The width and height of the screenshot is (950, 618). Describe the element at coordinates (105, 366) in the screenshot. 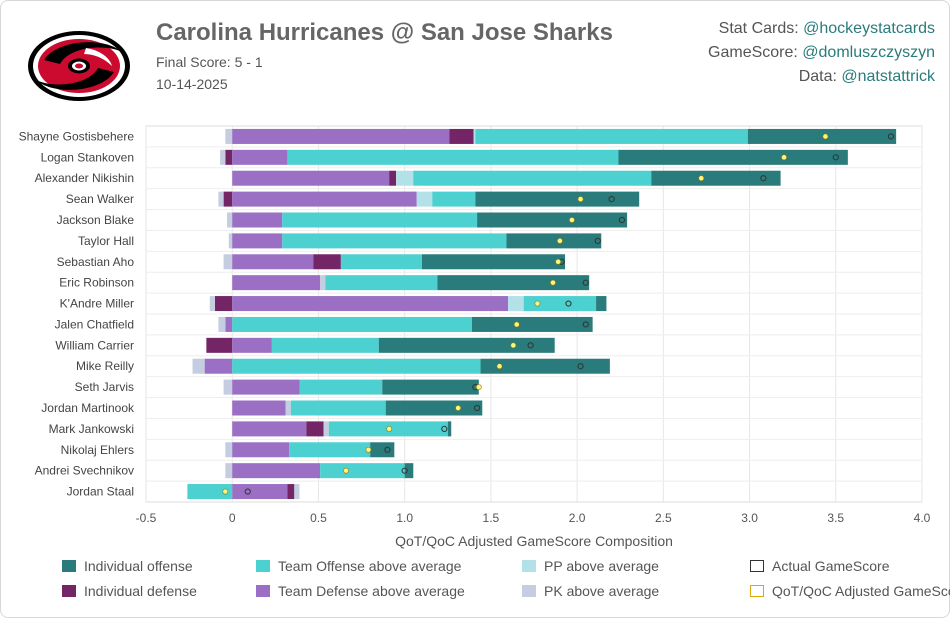

I see `player-name-label: Mike Reilly` at that location.